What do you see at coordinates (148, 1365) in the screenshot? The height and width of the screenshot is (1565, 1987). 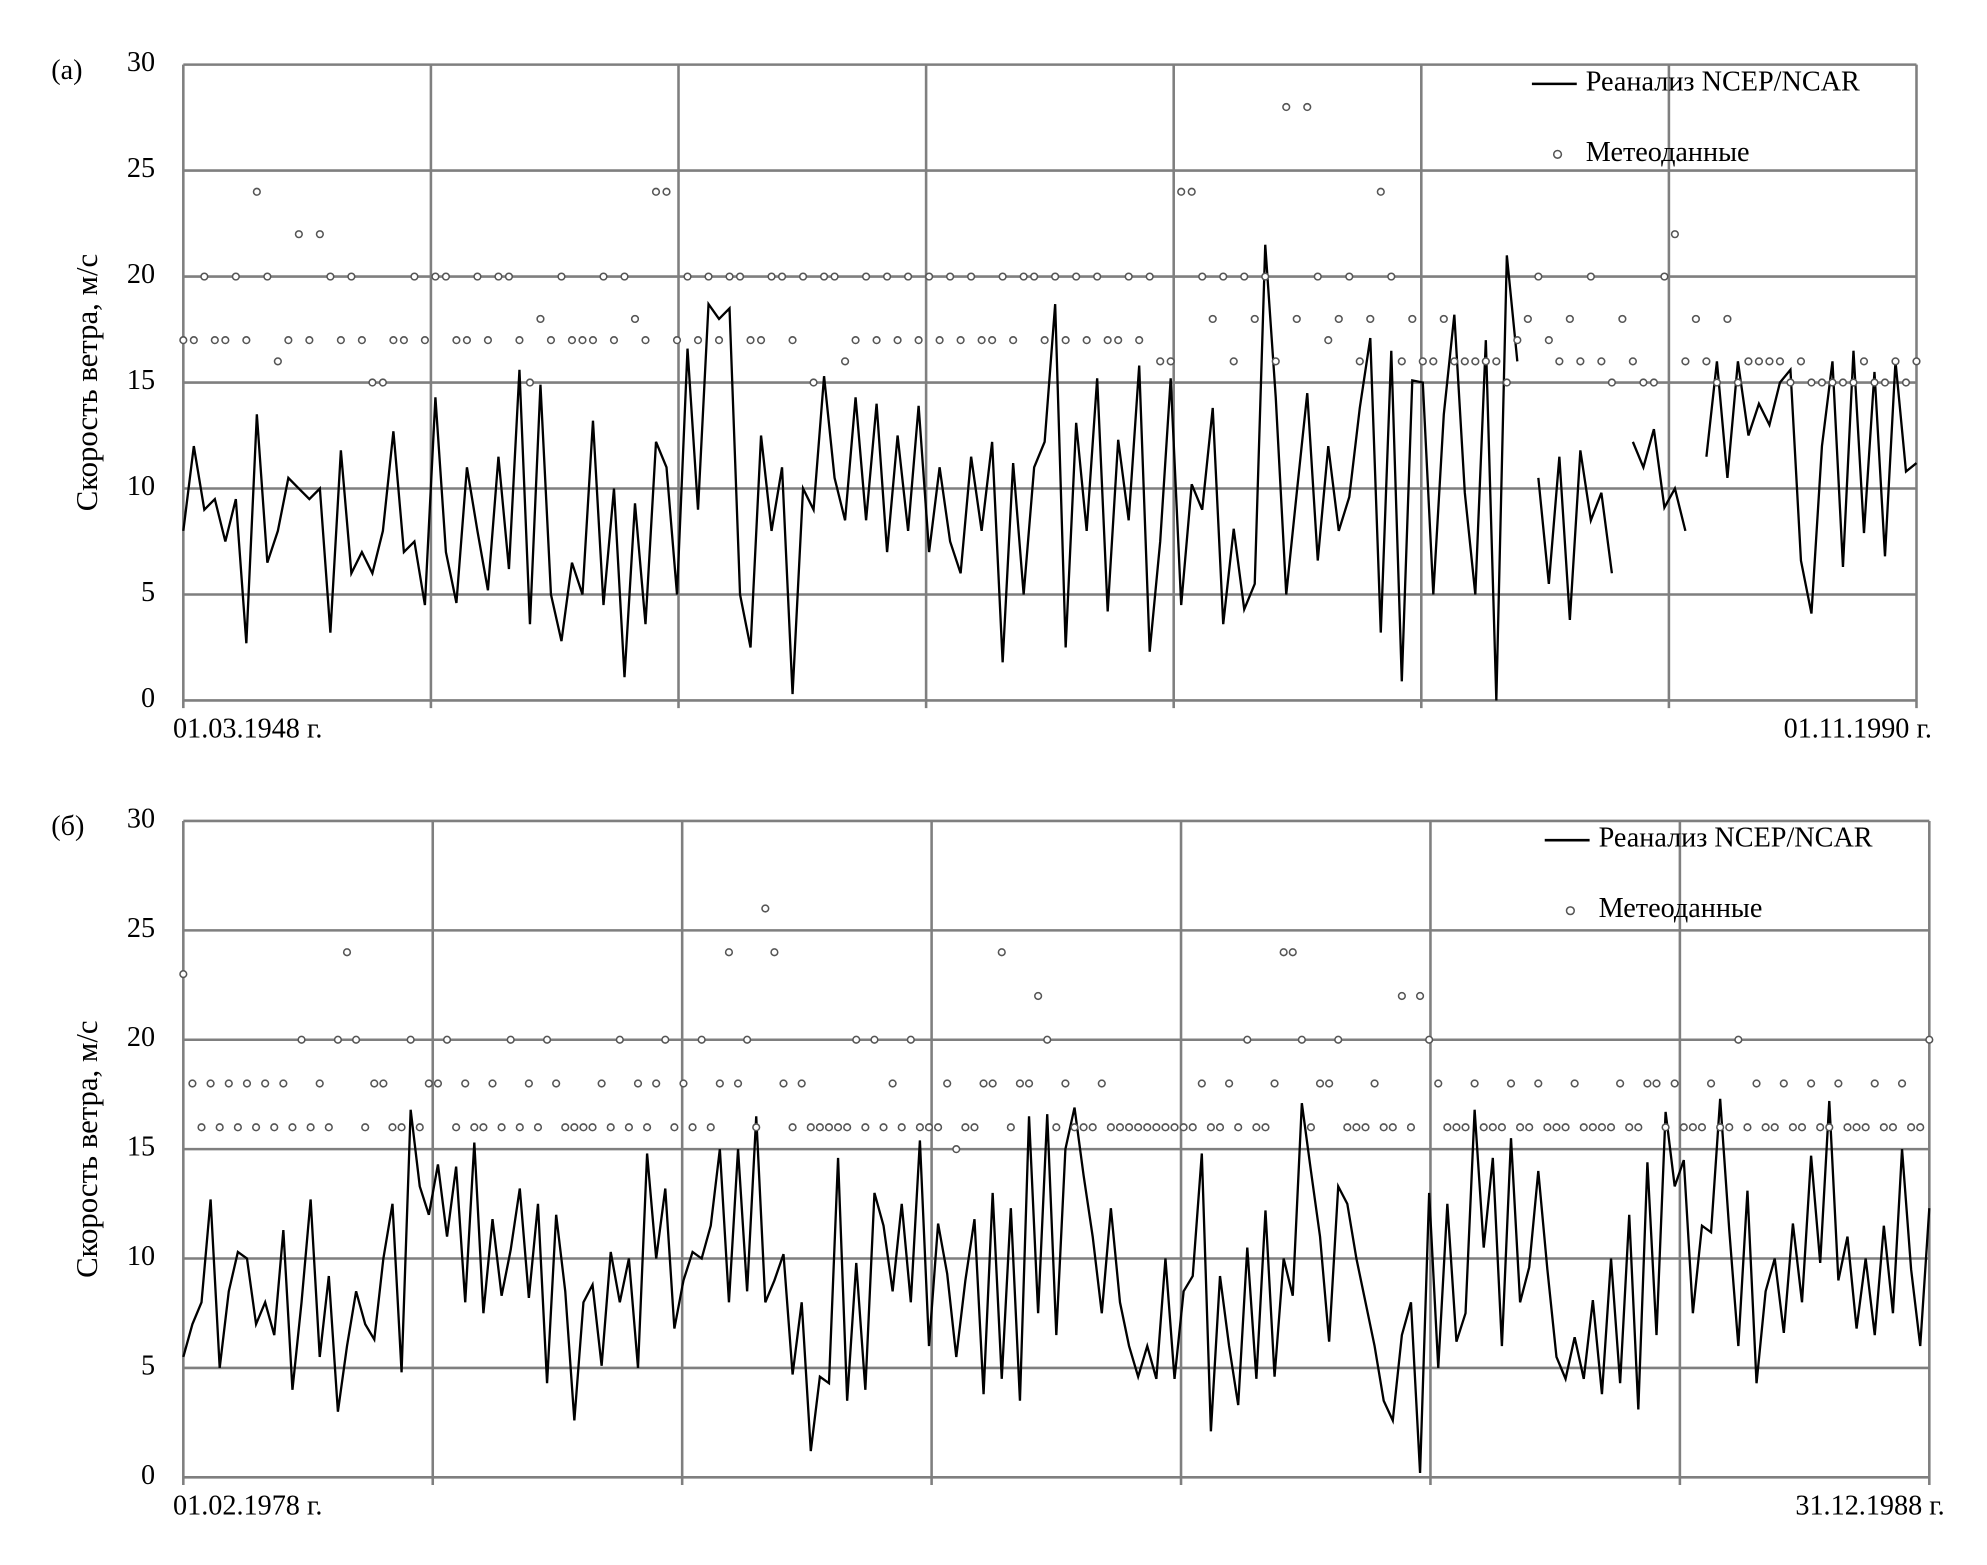 I see `y-tick-label: 5` at bounding box center [148, 1365].